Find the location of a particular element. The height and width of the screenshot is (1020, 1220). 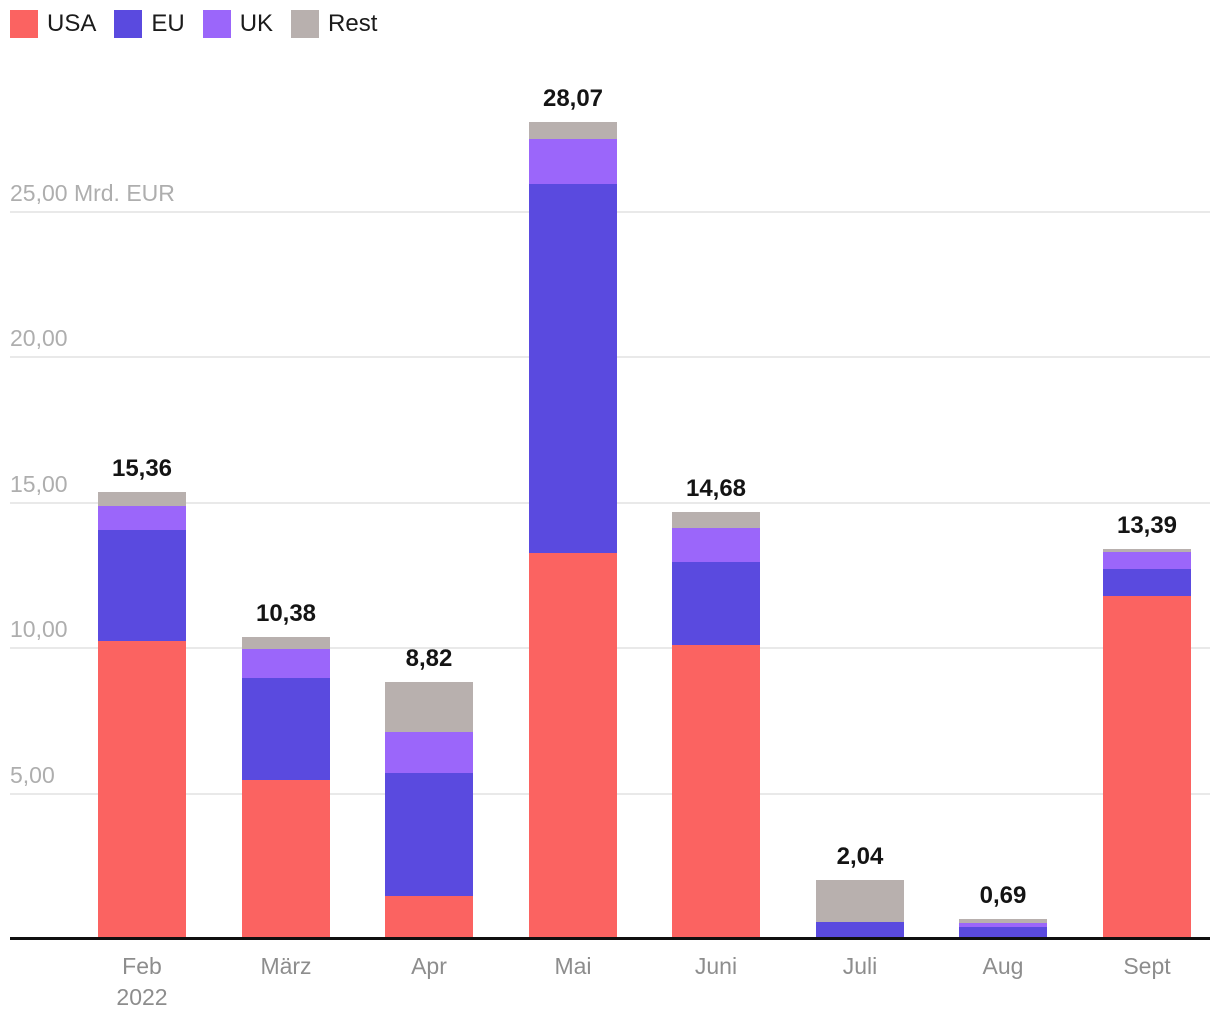

legend-item-eu: EU is located at coordinates (149, 24).